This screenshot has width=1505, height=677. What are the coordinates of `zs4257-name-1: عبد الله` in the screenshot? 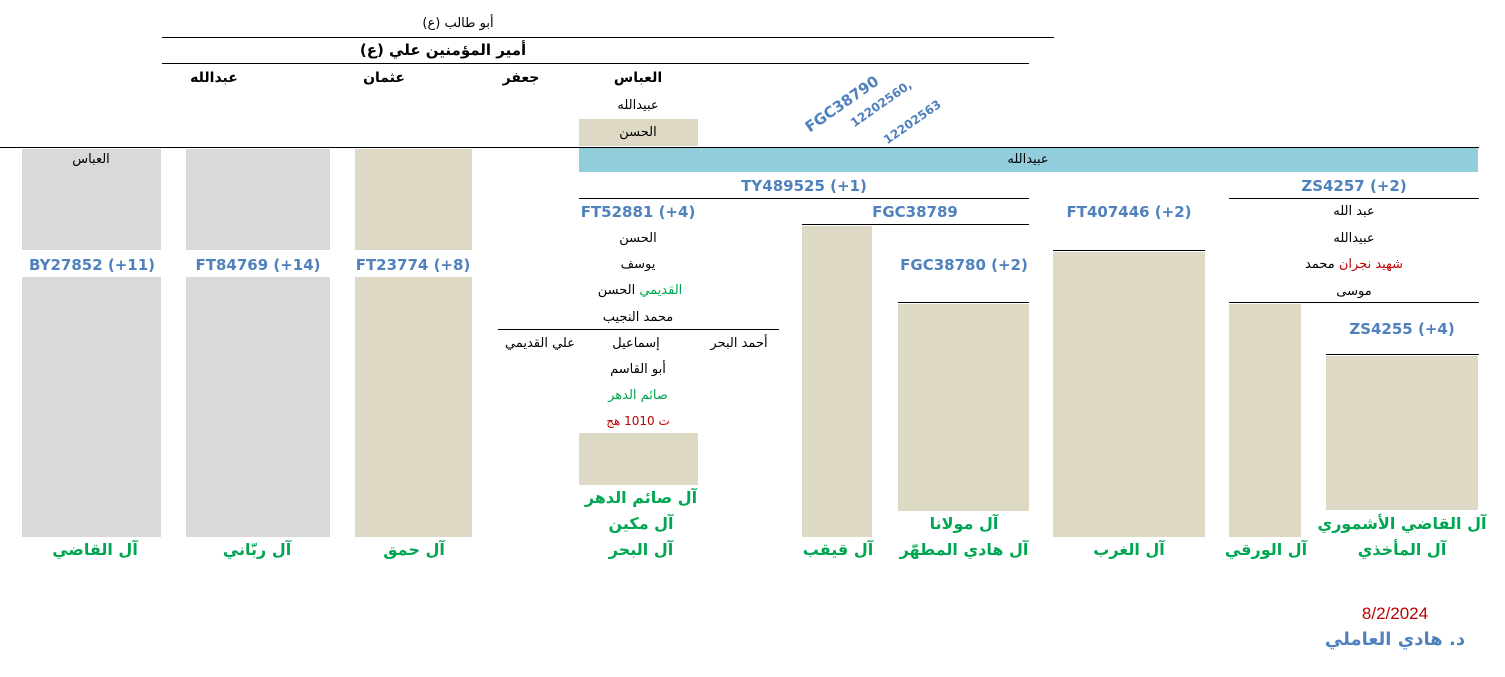 It's located at (1354, 211).